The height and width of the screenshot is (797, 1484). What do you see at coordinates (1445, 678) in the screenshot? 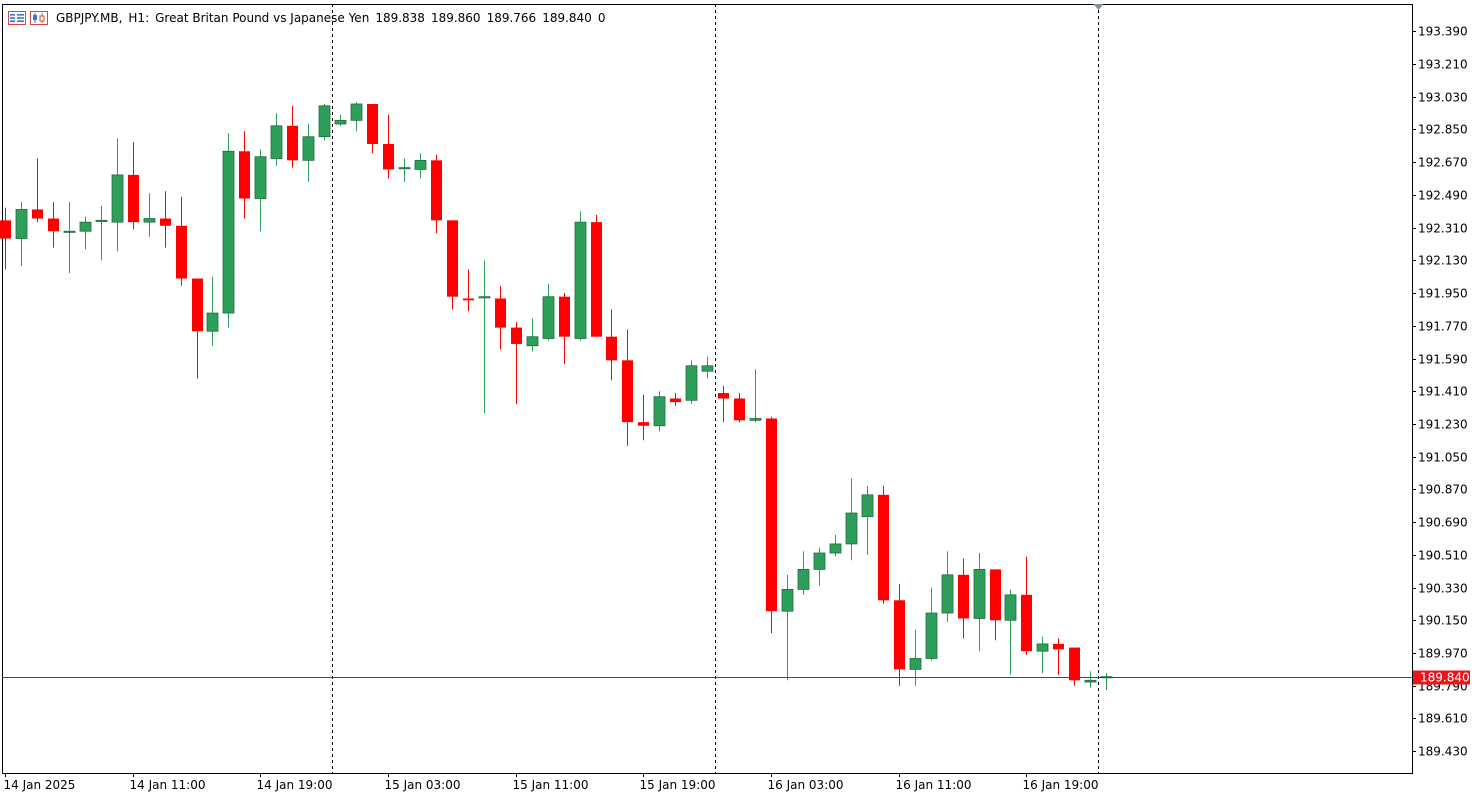
I see `current-price-label: 189.840` at bounding box center [1445, 678].